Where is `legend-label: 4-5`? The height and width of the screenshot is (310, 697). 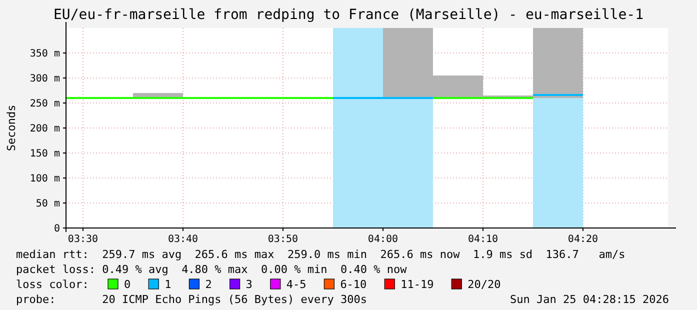
legend-label: 4-5 is located at coordinates (296, 284).